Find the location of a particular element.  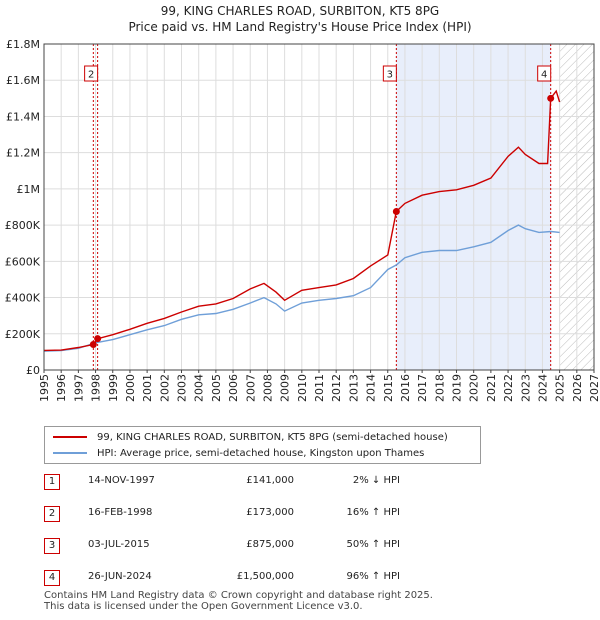

x-tick-label: 2001 is located at coordinates (147, 388).